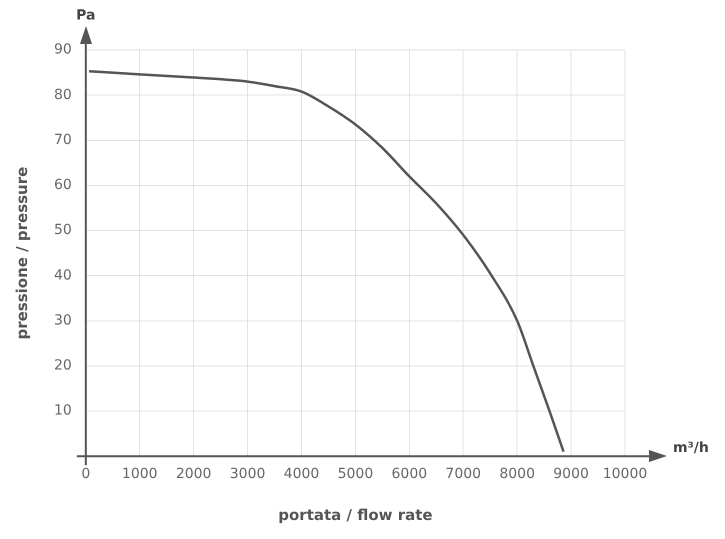 This screenshot has height=539, width=725. Describe the element at coordinates (85, 474) in the screenshot. I see `x-tick-label: 0` at that location.